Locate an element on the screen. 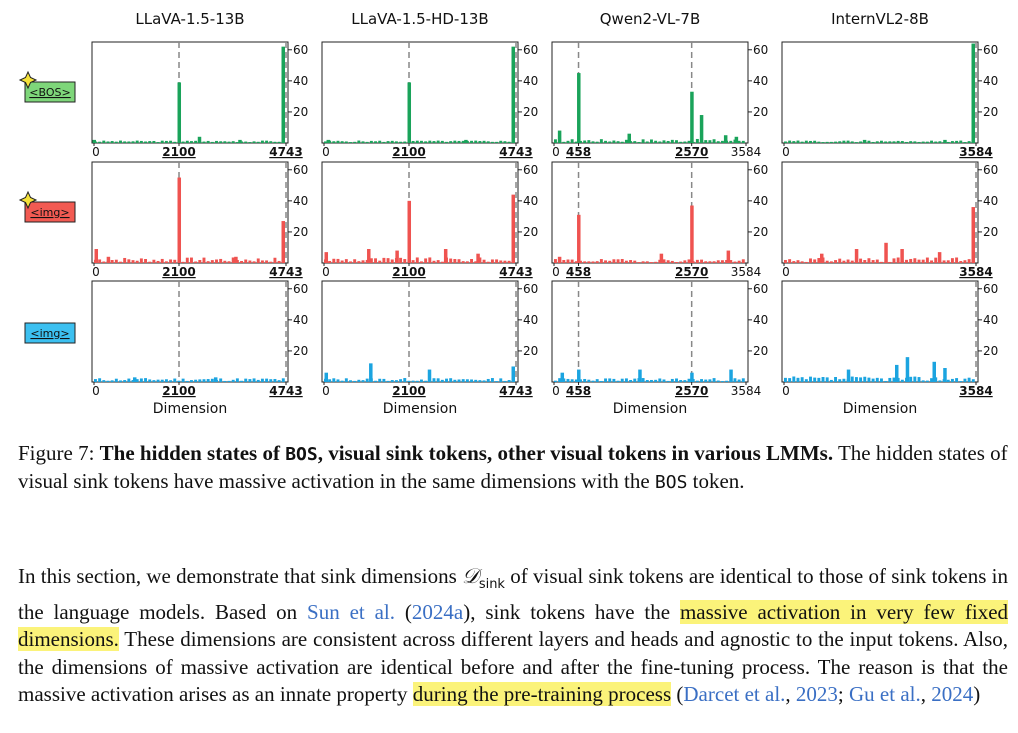 The image size is (1018, 733). x-tick-label: 2570 is located at coordinates (691, 272).